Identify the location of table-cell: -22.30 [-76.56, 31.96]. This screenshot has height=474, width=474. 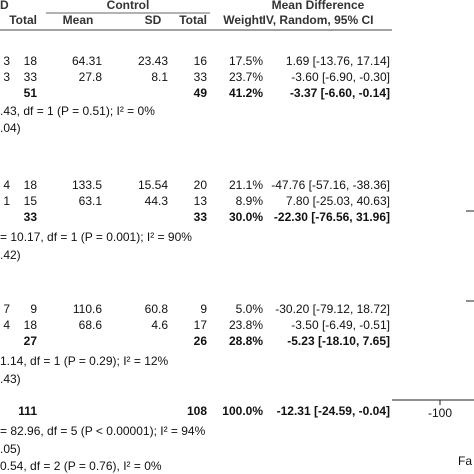
(332, 217).